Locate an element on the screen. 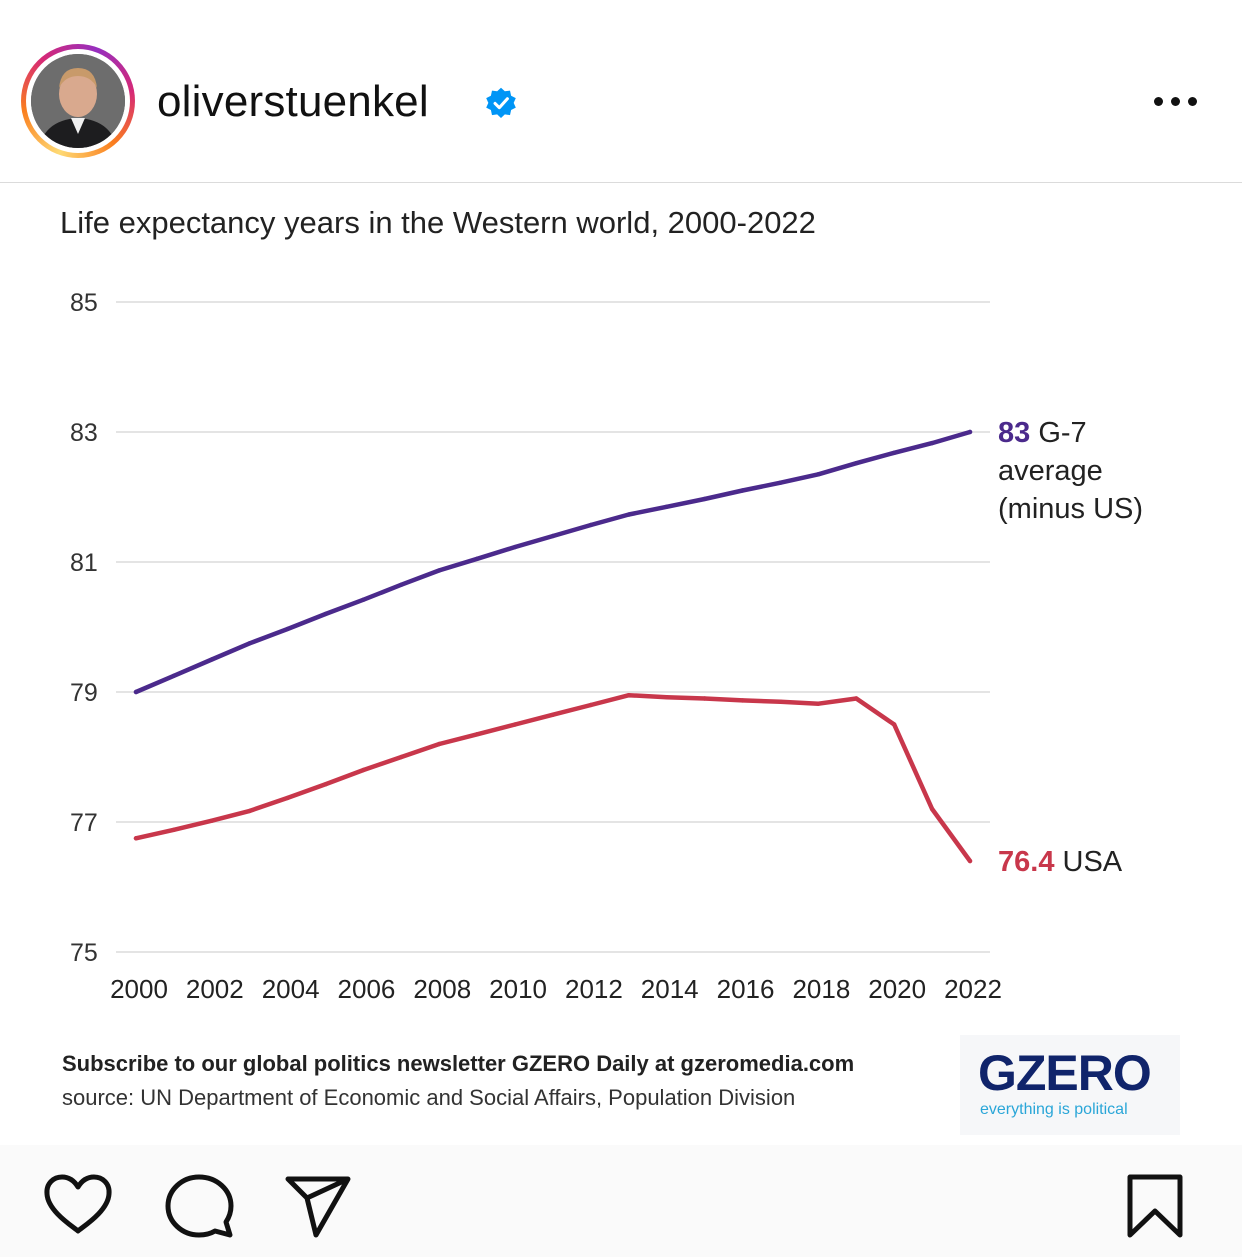  x-tick-label: 2002 is located at coordinates (215, 989).